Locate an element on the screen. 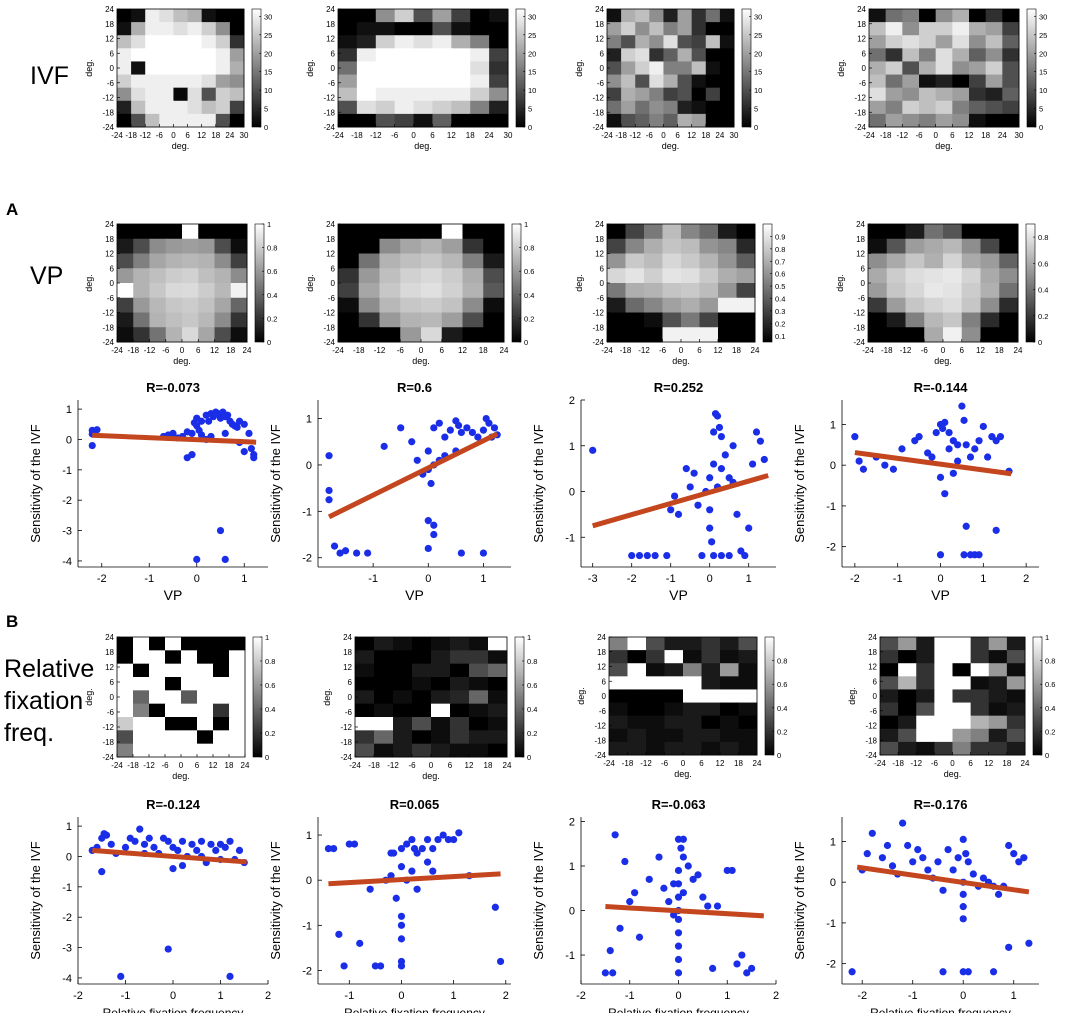 The image size is (1084, 1013). heatmap-xtick-label: 30 is located at coordinates (734, 135).